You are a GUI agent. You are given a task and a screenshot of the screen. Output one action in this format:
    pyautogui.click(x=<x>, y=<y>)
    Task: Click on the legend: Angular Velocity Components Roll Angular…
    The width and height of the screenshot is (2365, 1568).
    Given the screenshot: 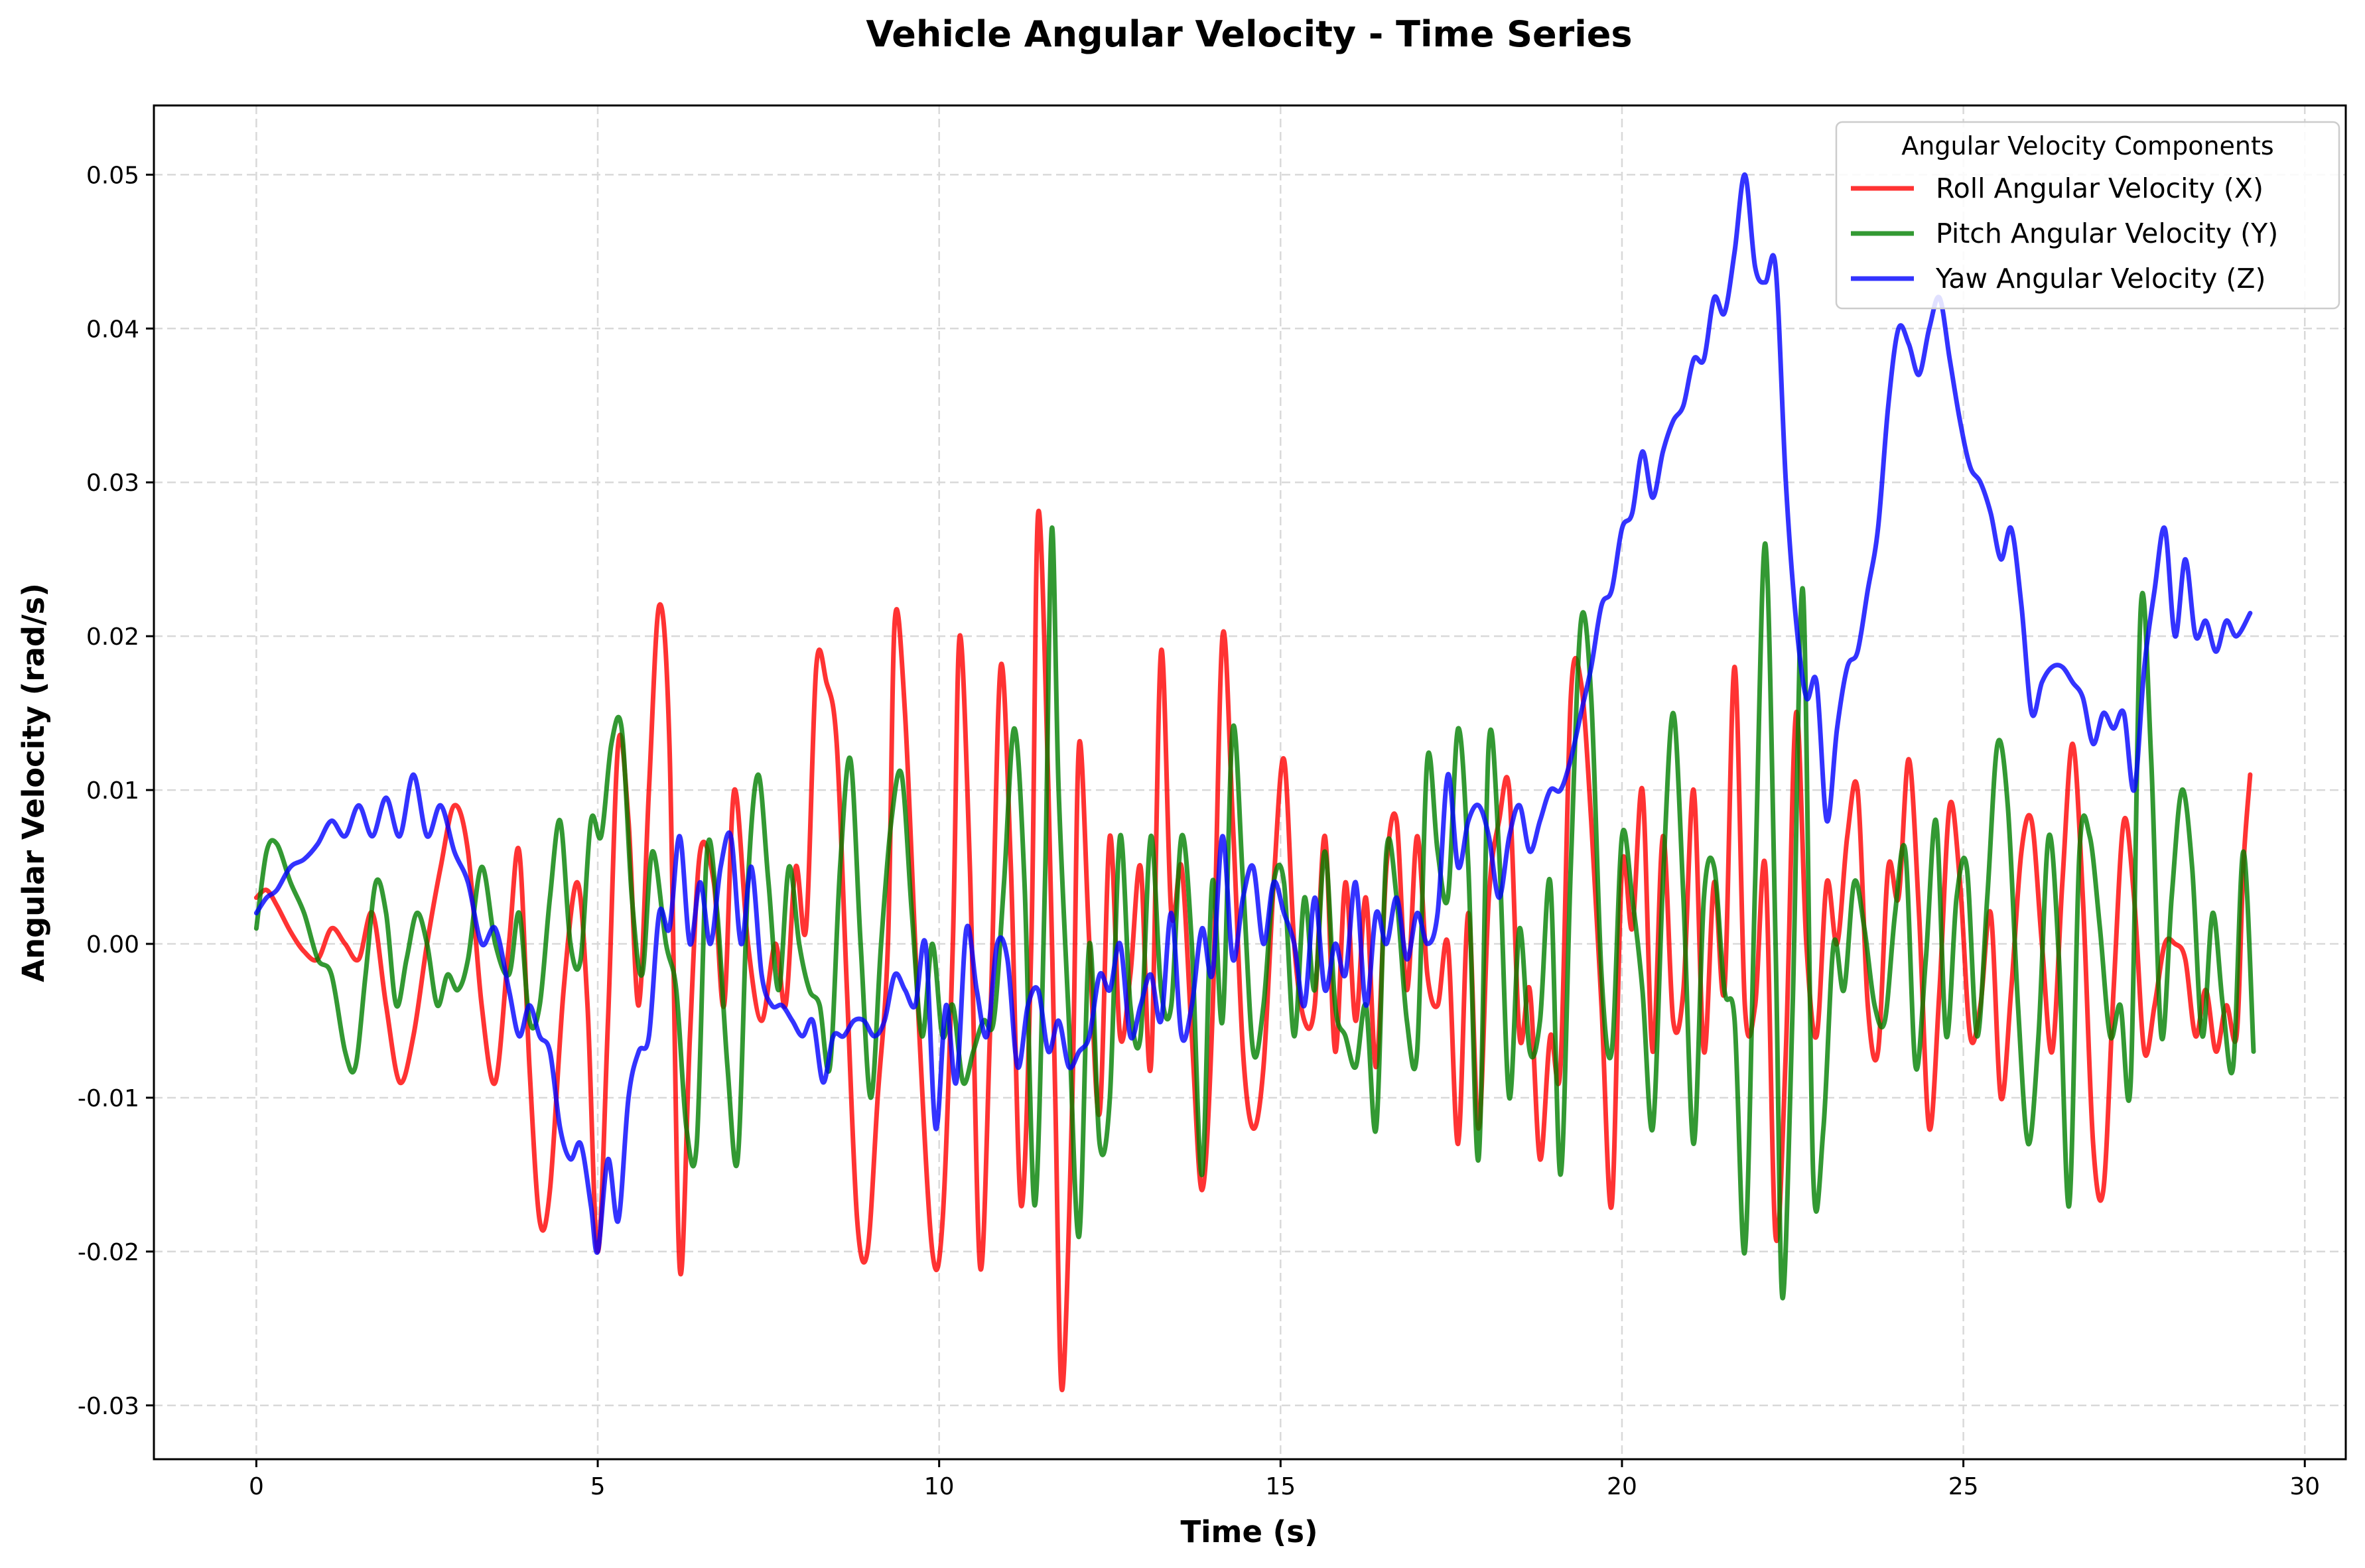 What is the action you would take?
    pyautogui.click(x=2087, y=215)
    